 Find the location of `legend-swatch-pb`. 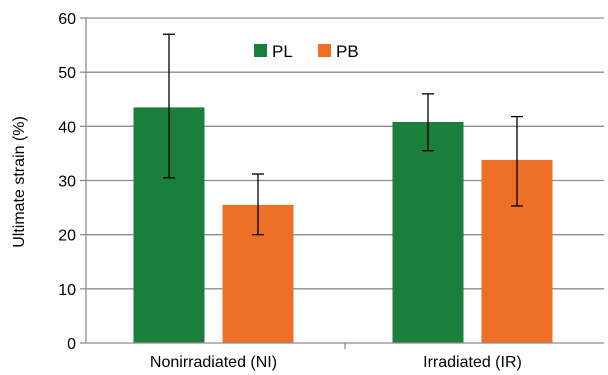

legend-swatch-pb is located at coordinates (324, 50).